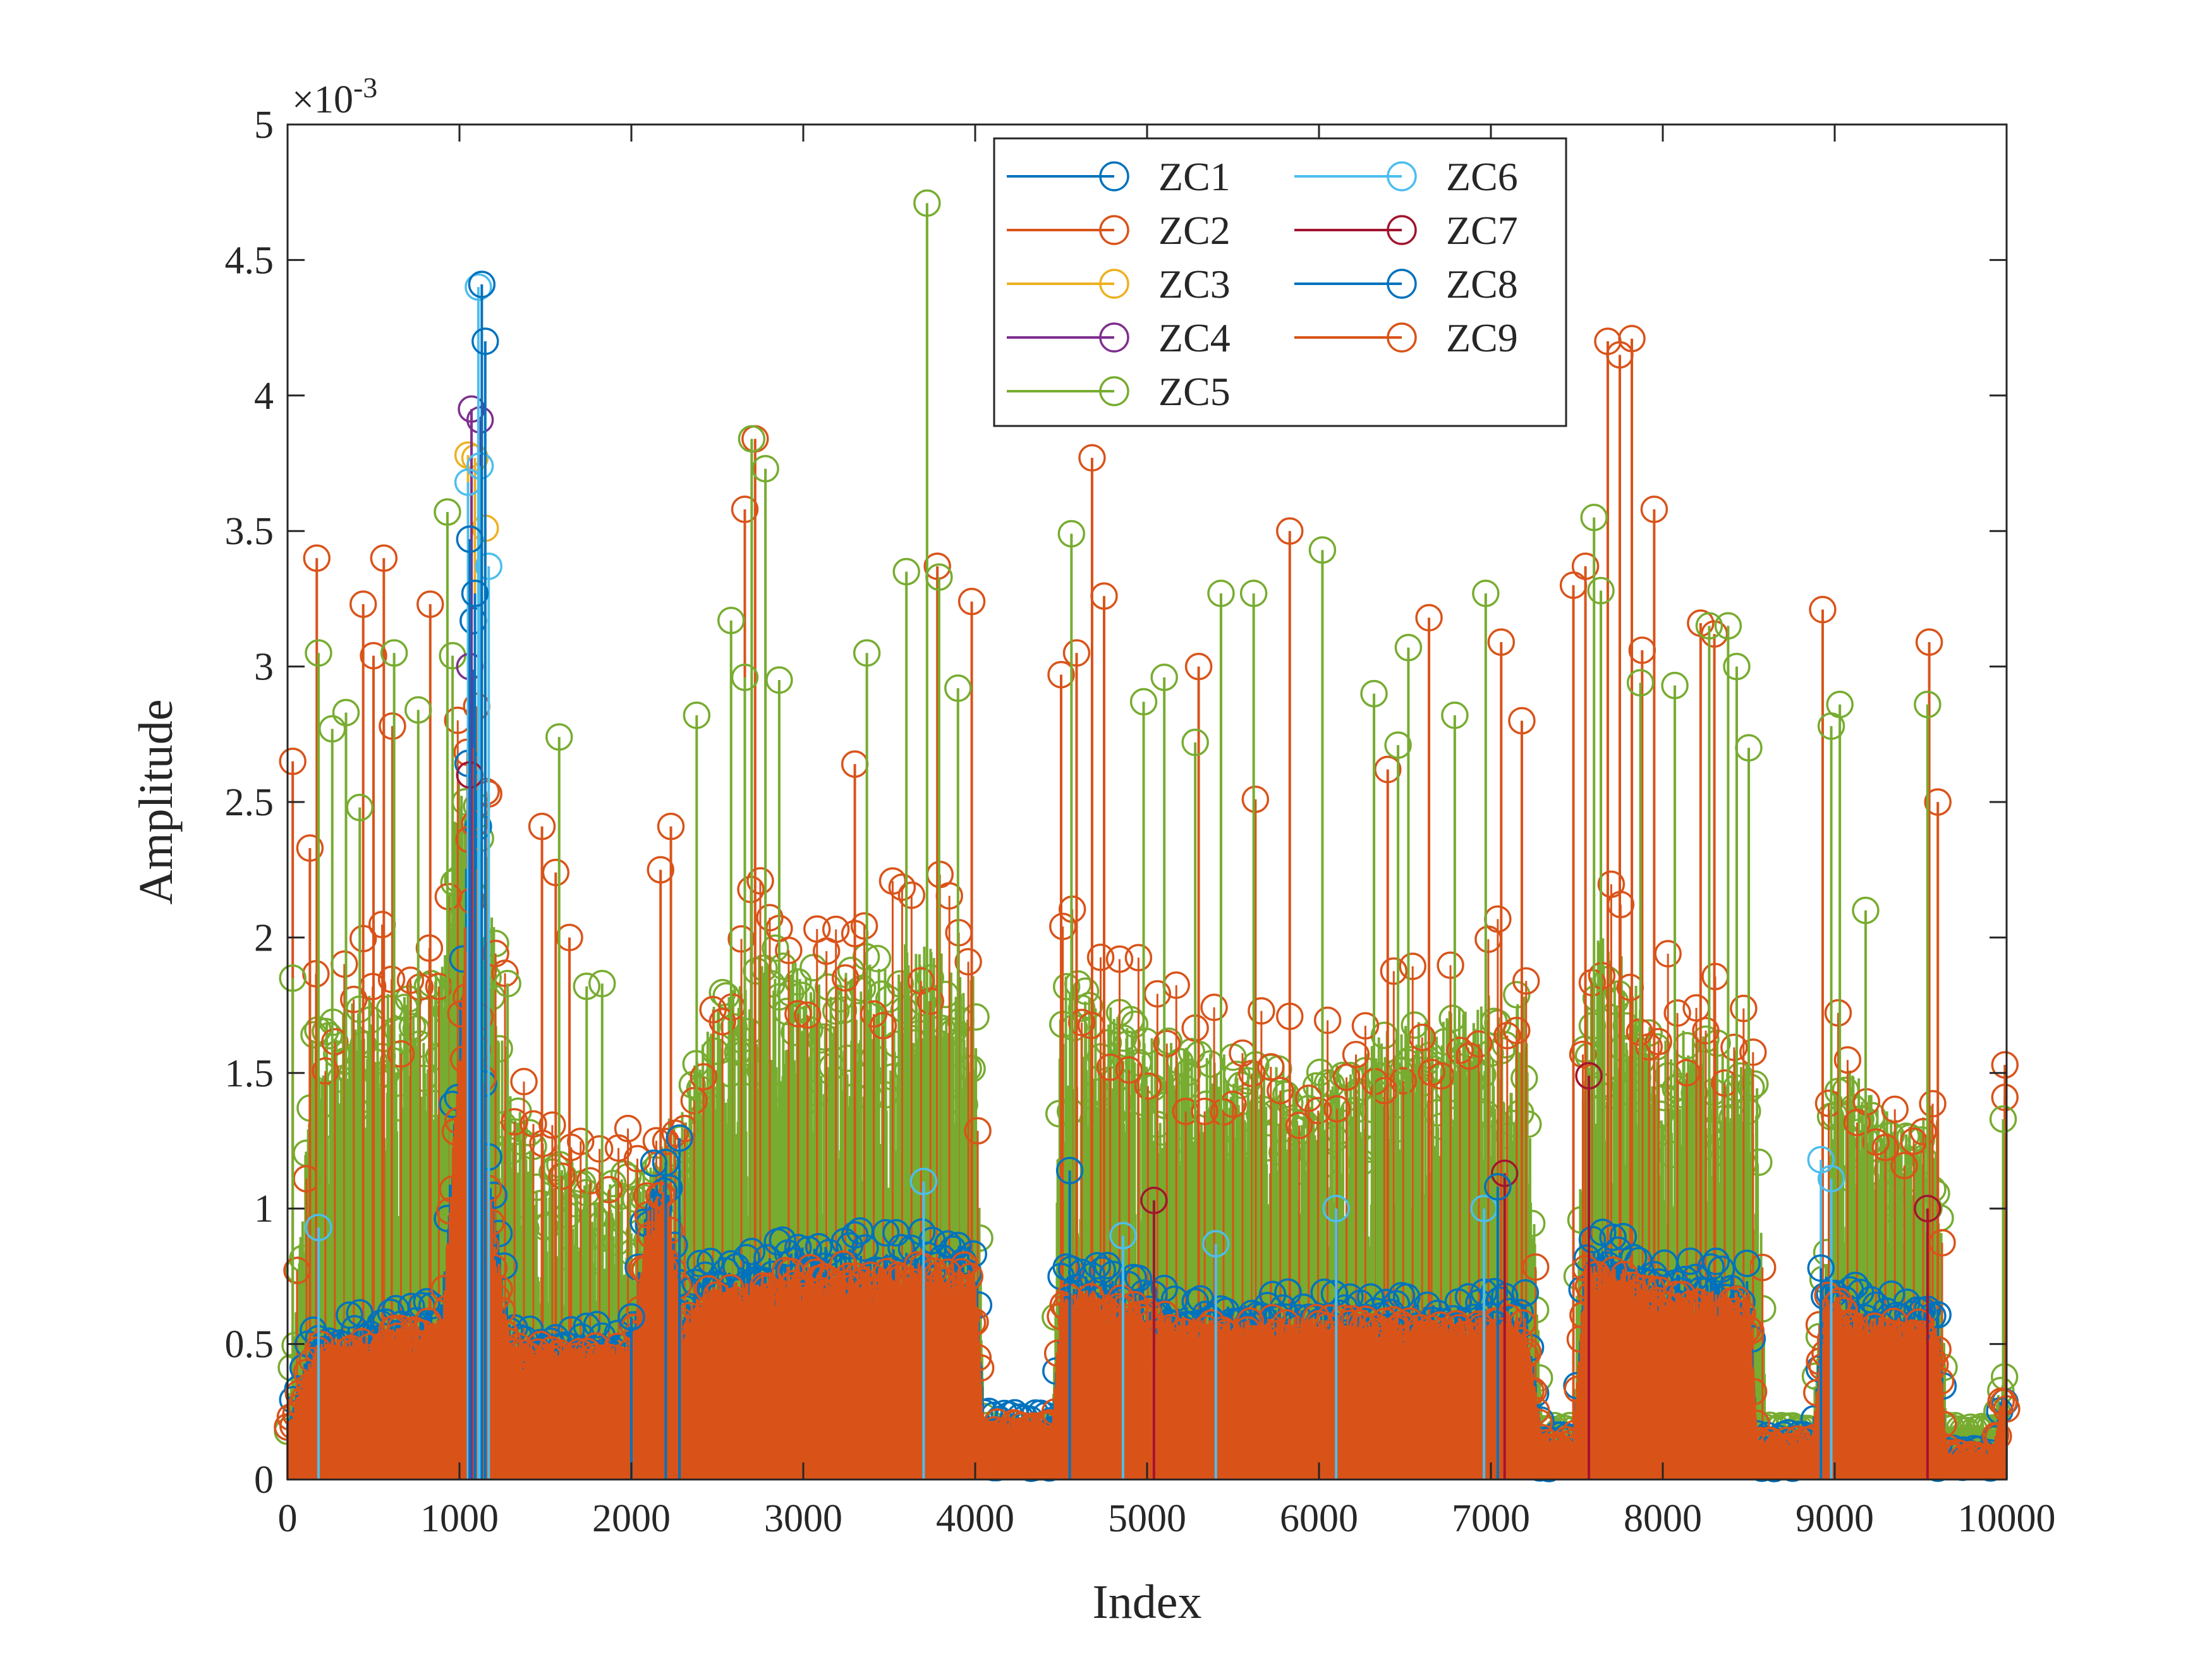 This screenshot has height=1659, width=2212. I want to click on zc4-peak-marker, so click(480, 420).